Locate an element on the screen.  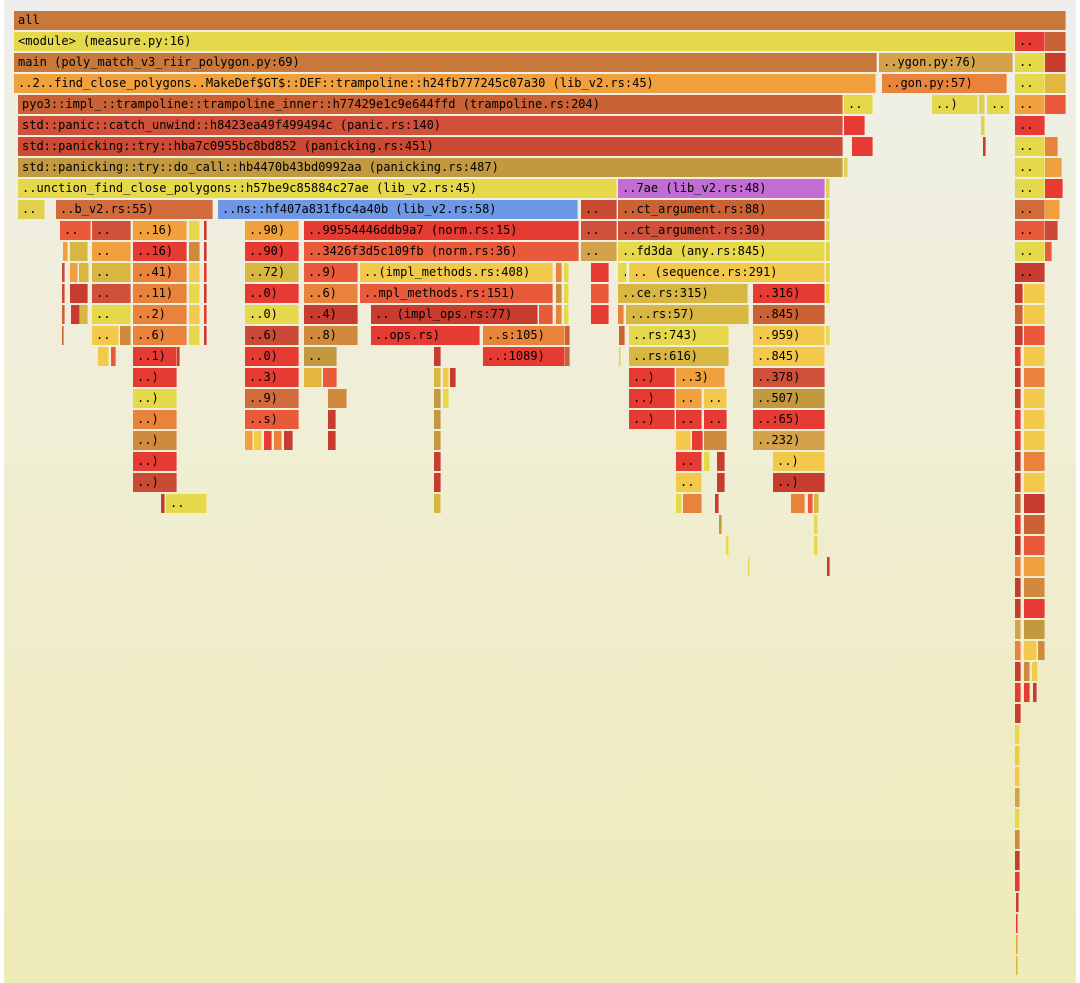
stack-frame: ..16) is located at coordinates (160, 230).